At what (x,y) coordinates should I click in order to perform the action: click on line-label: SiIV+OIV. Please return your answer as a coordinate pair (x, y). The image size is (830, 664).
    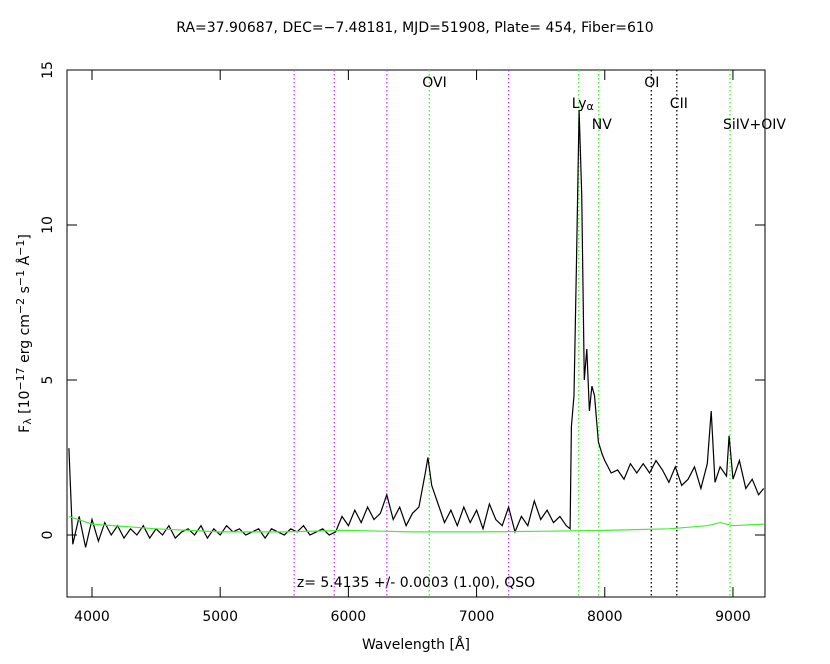
    Looking at the image, I should click on (754, 125).